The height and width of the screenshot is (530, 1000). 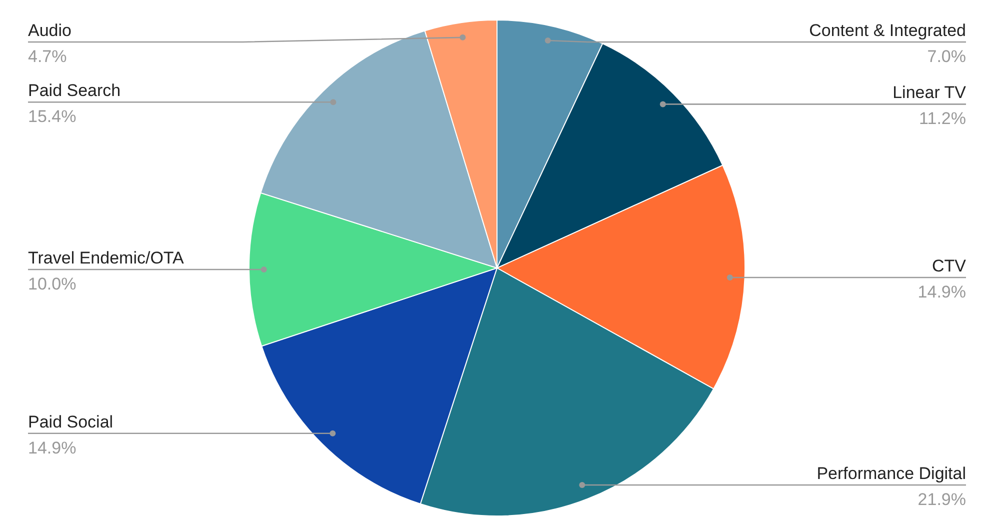 I want to click on data-label: 7.0%, so click(x=946, y=56).